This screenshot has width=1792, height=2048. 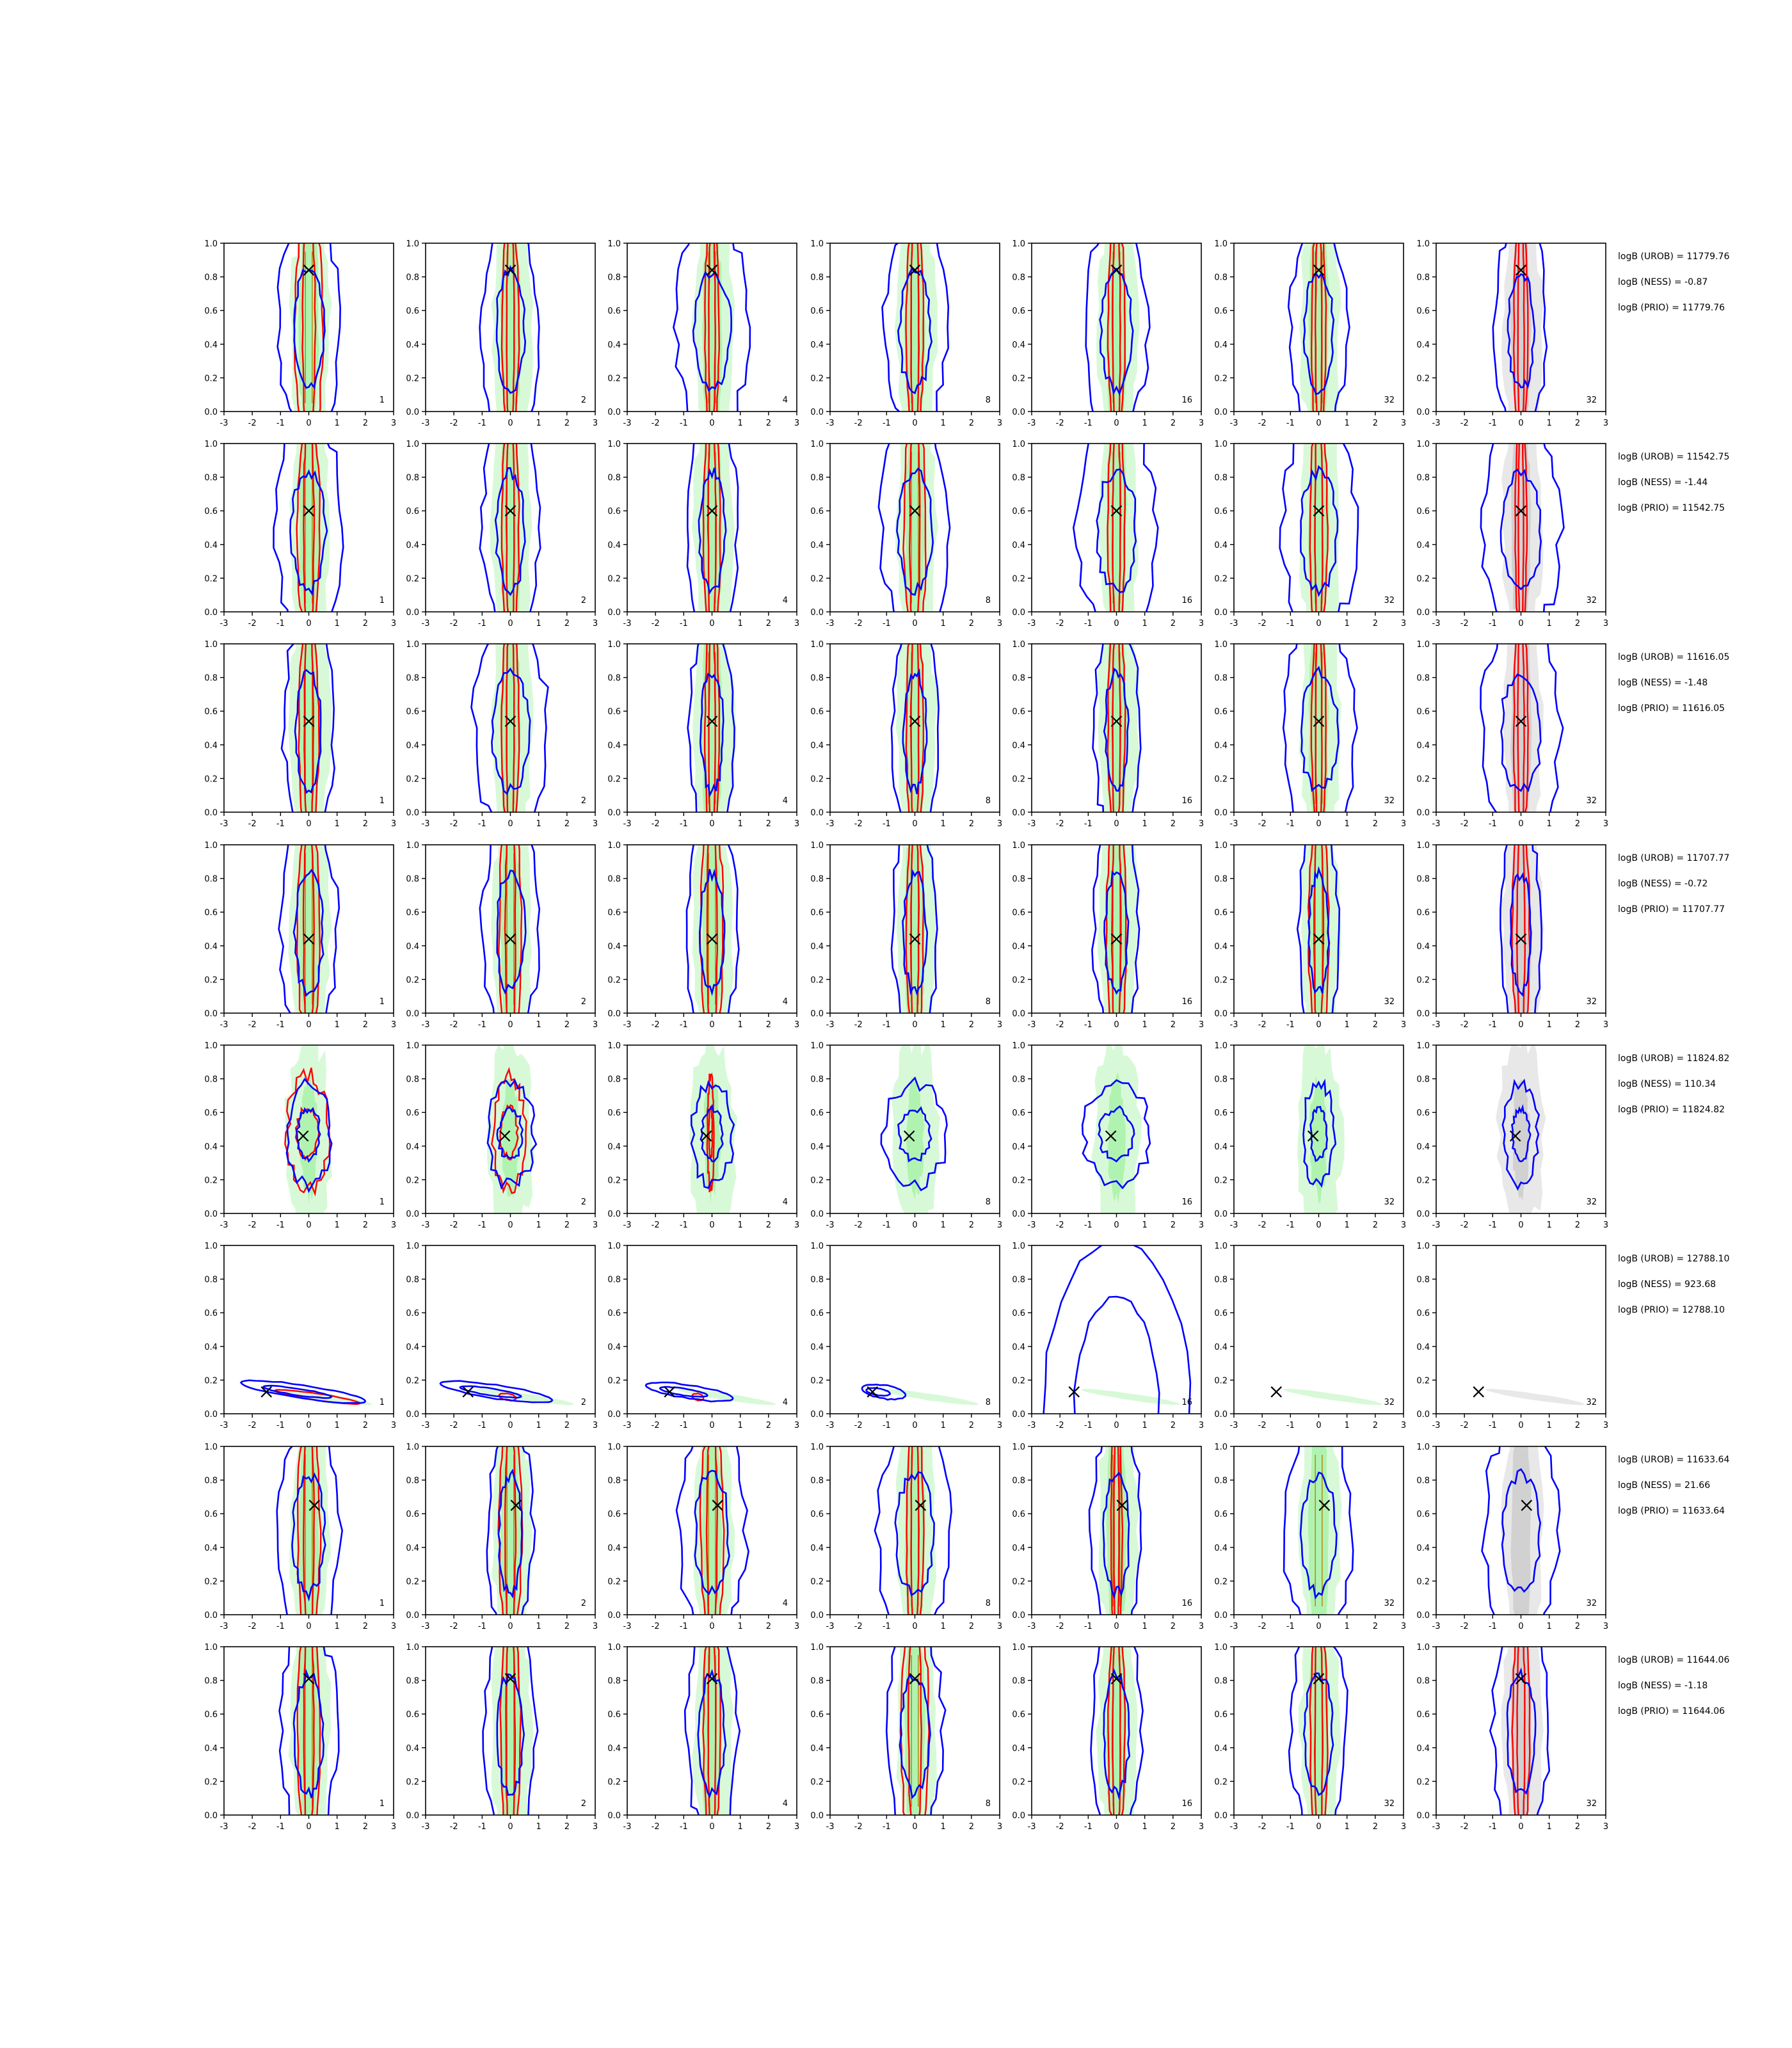 What do you see at coordinates (703, 333) in the screenshot?
I see `subplot-r1-c3: -3 -2 -1 0 1 2 3 0.0 0.2 0.4 0.6 0.8 1.0 4` at bounding box center [703, 333].